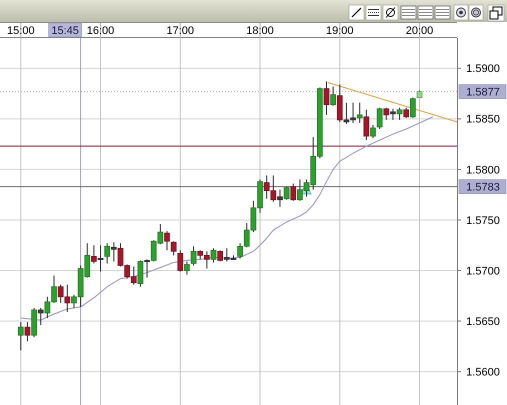 Image resolution: width=507 pixels, height=405 pixels. I want to click on y-tick-label: 1.5900, so click(483, 69).